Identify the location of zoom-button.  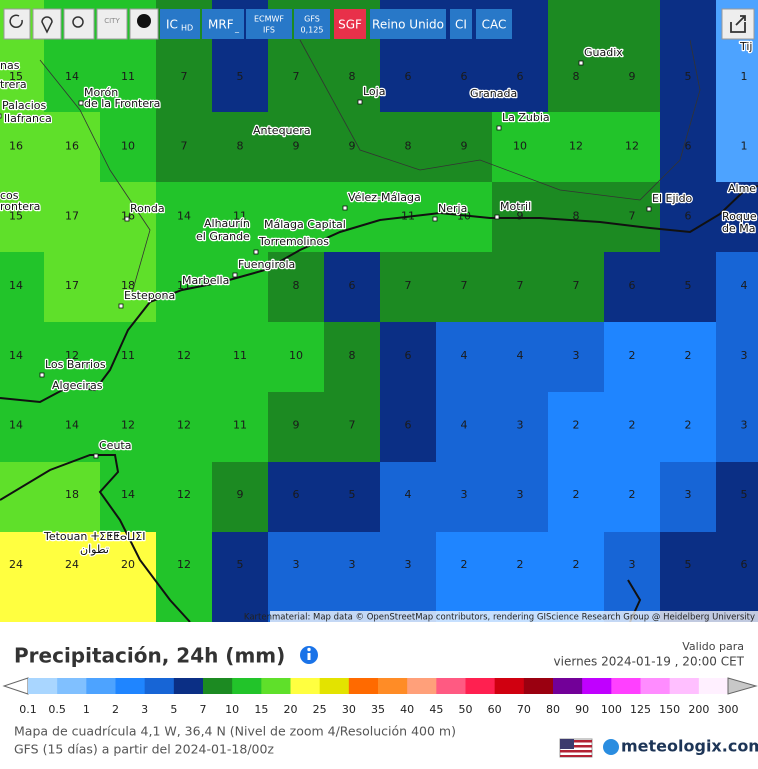
(79, 24).